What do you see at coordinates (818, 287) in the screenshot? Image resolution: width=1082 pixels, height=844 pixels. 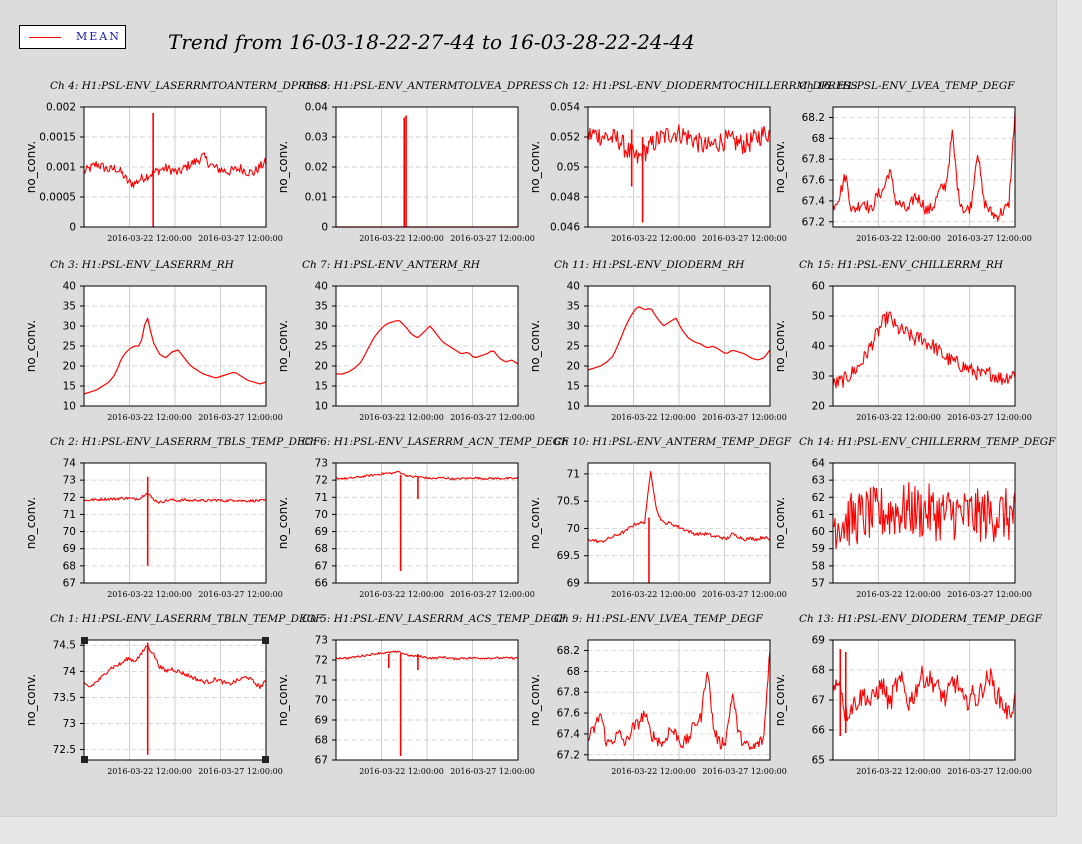 I see `y-tick-label: 60` at bounding box center [818, 287].